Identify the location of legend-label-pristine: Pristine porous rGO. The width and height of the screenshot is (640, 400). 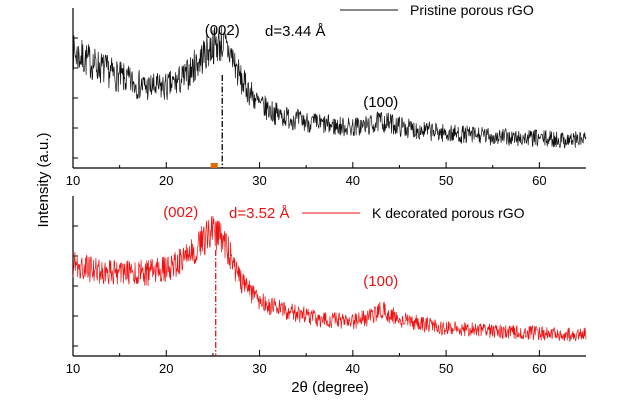
(472, 10).